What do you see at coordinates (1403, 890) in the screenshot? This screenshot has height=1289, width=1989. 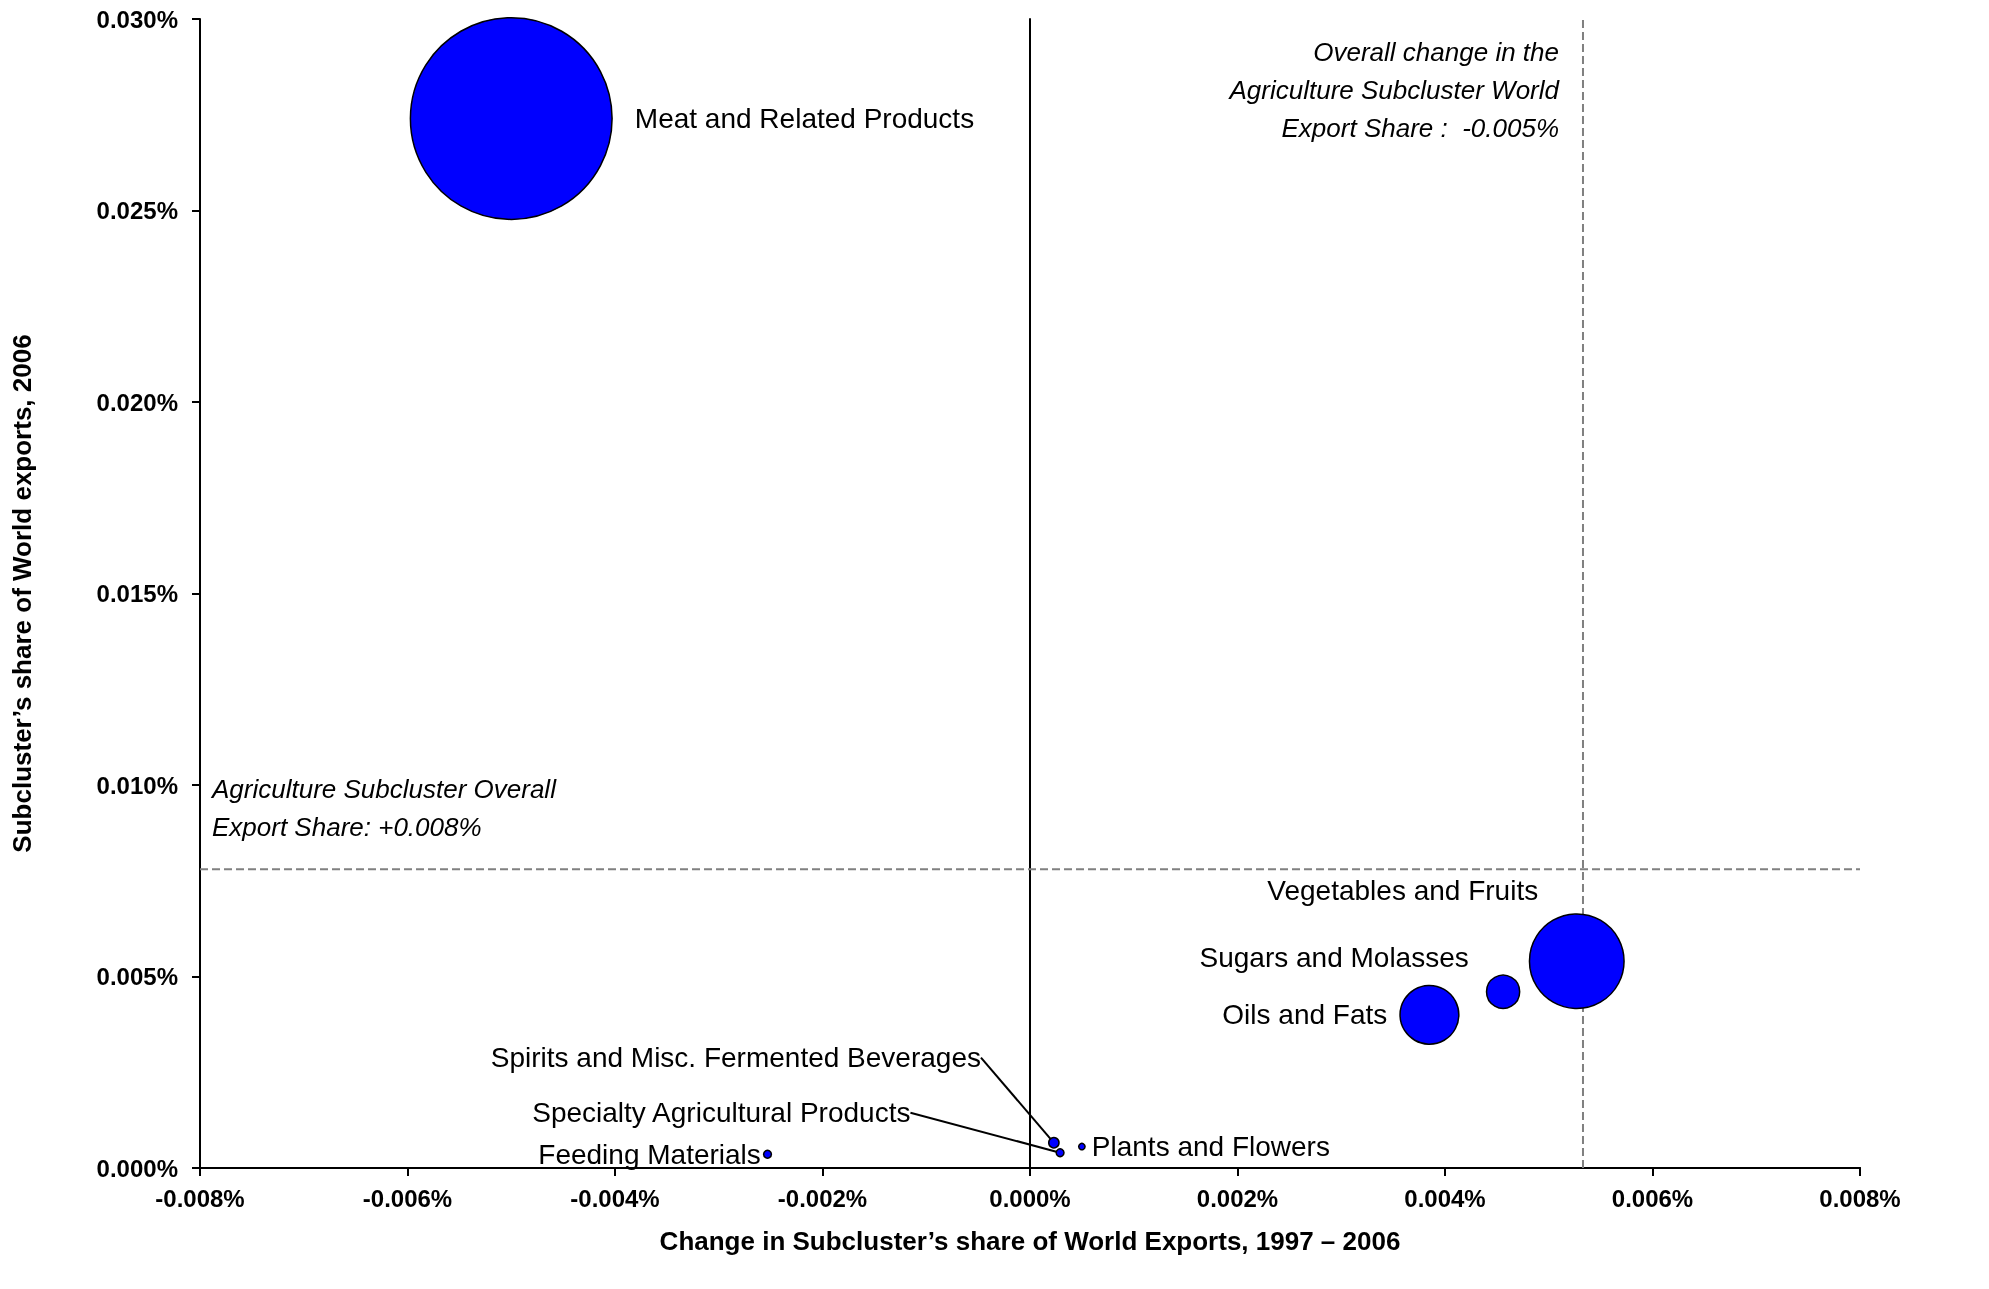 I see `series-label: Vegetables and Fruits` at bounding box center [1403, 890].